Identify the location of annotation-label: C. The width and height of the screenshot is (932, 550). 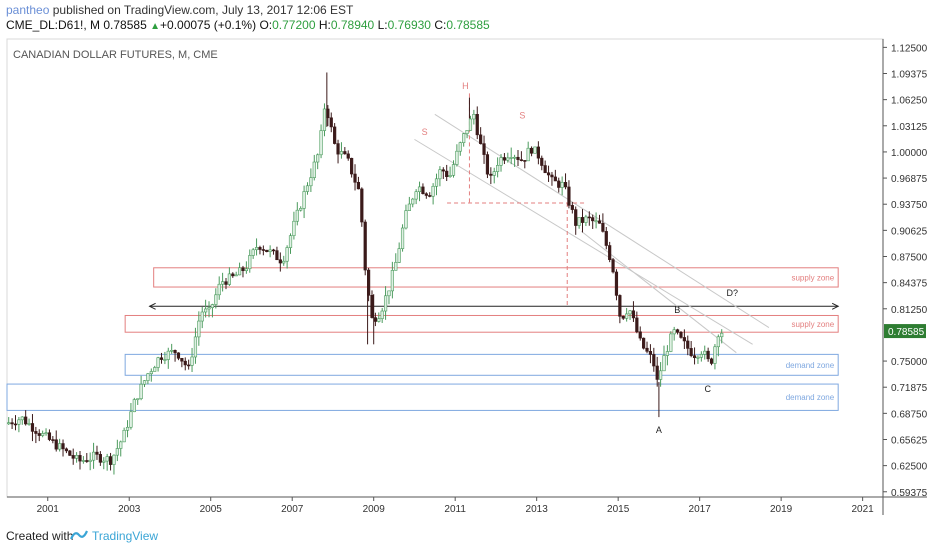
(708, 389).